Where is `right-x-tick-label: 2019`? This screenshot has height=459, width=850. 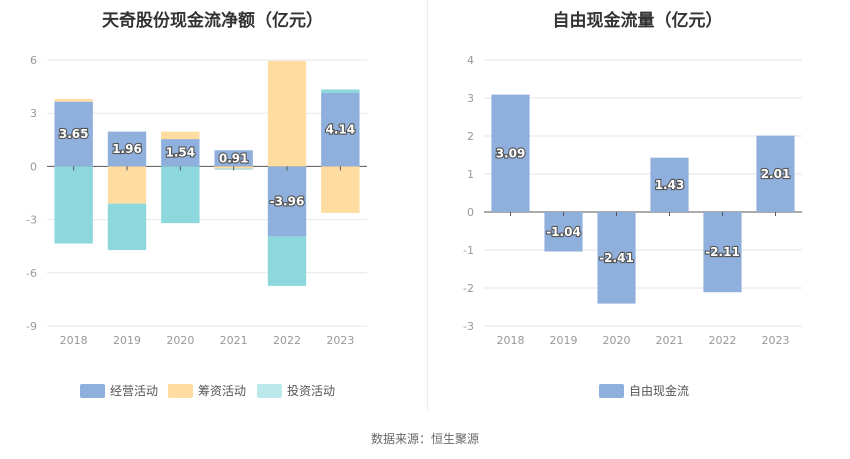 right-x-tick-label: 2019 is located at coordinates (564, 340).